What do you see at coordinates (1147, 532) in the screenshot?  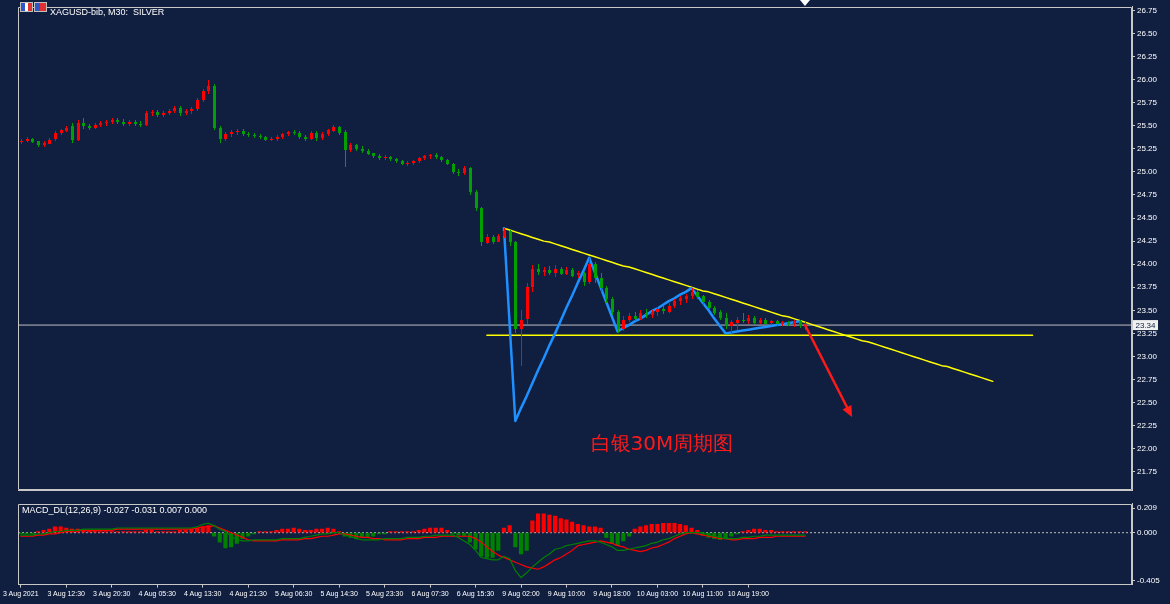 I see `y-tick-label: 0.000` at bounding box center [1147, 532].